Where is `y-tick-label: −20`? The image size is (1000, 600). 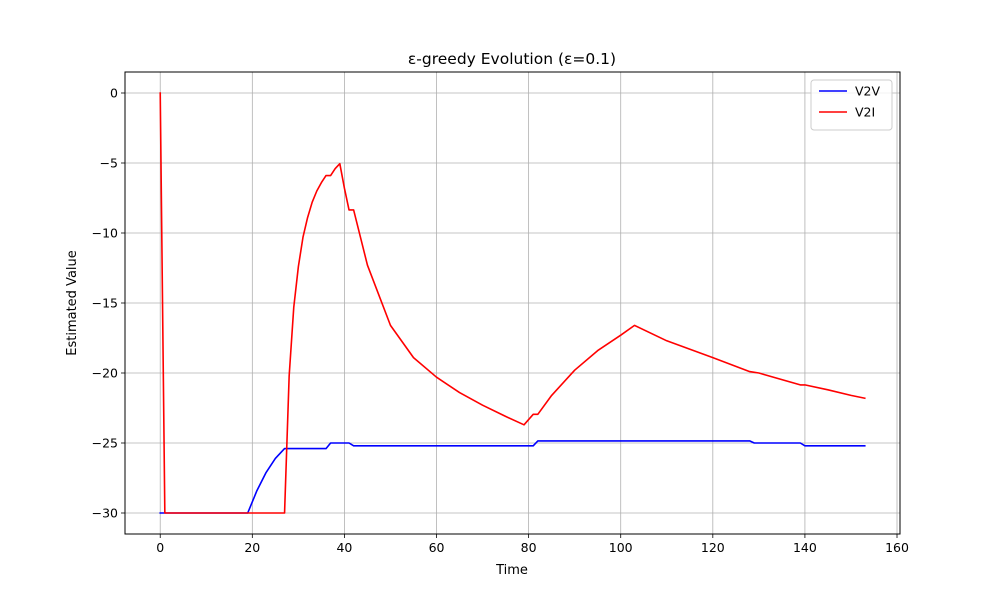
y-tick-label: −20 is located at coordinates (105, 373).